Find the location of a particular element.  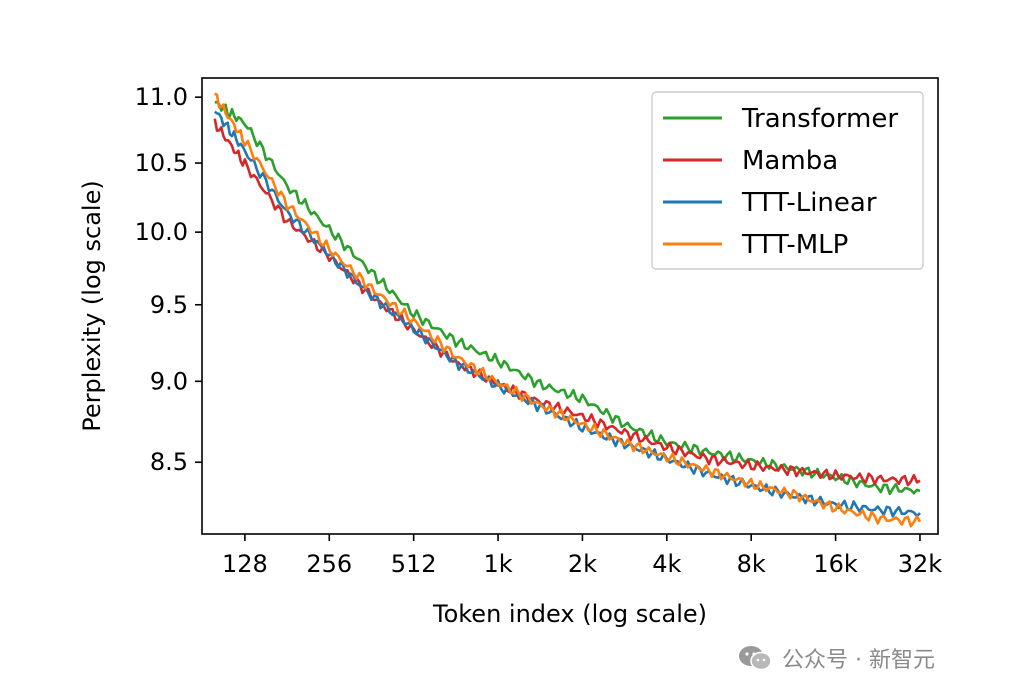

legend-label: Mamba is located at coordinates (790, 161).